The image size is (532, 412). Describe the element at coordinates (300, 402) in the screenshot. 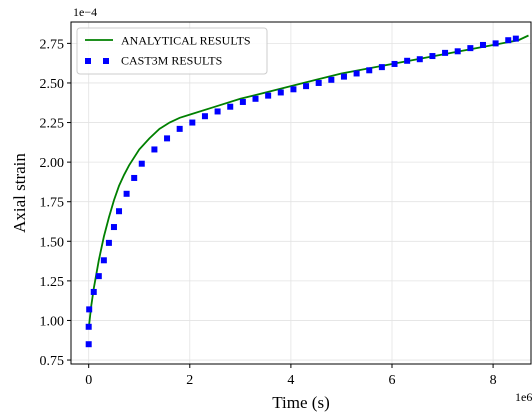

I see `x-axis-title: Time (s)` at that location.